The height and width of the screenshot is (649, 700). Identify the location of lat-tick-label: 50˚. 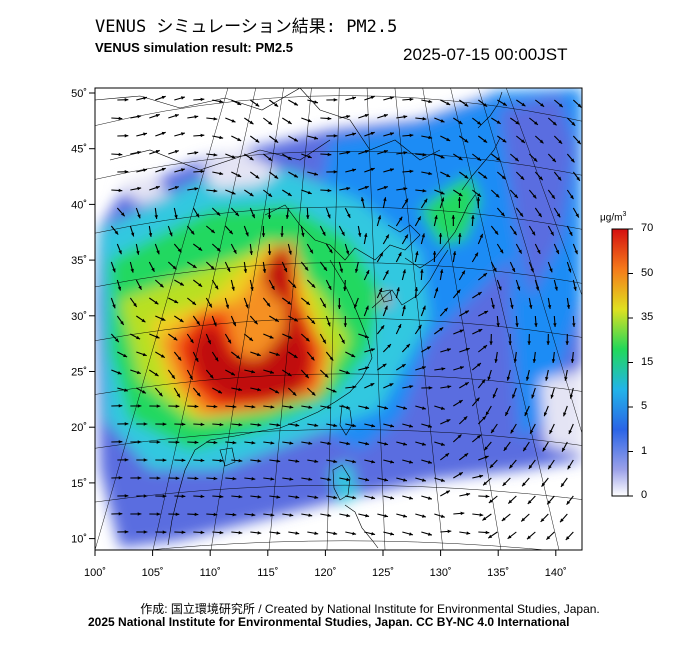
(79, 94).